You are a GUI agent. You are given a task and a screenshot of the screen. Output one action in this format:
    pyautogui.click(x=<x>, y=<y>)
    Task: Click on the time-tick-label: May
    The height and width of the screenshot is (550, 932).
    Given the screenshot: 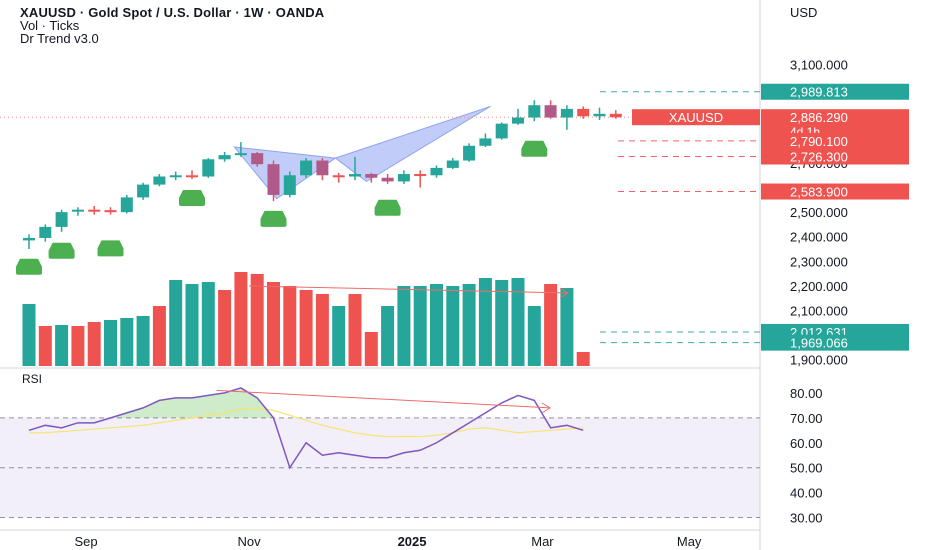 What is the action you would take?
    pyautogui.click(x=689, y=541)
    